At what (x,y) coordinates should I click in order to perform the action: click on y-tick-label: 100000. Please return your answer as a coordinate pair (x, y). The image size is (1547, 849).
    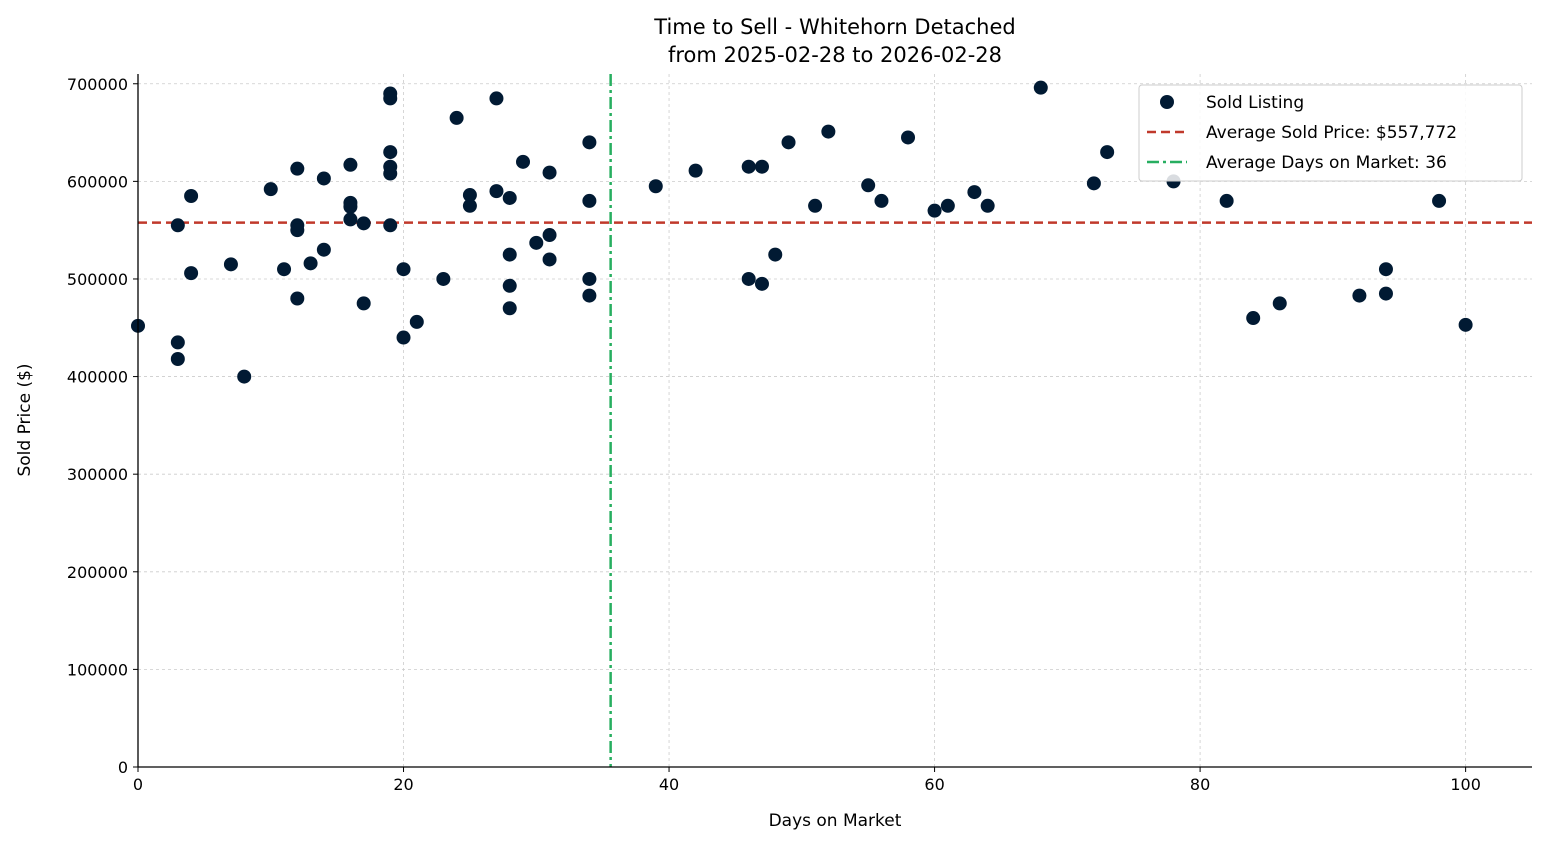
    Looking at the image, I should click on (97, 669).